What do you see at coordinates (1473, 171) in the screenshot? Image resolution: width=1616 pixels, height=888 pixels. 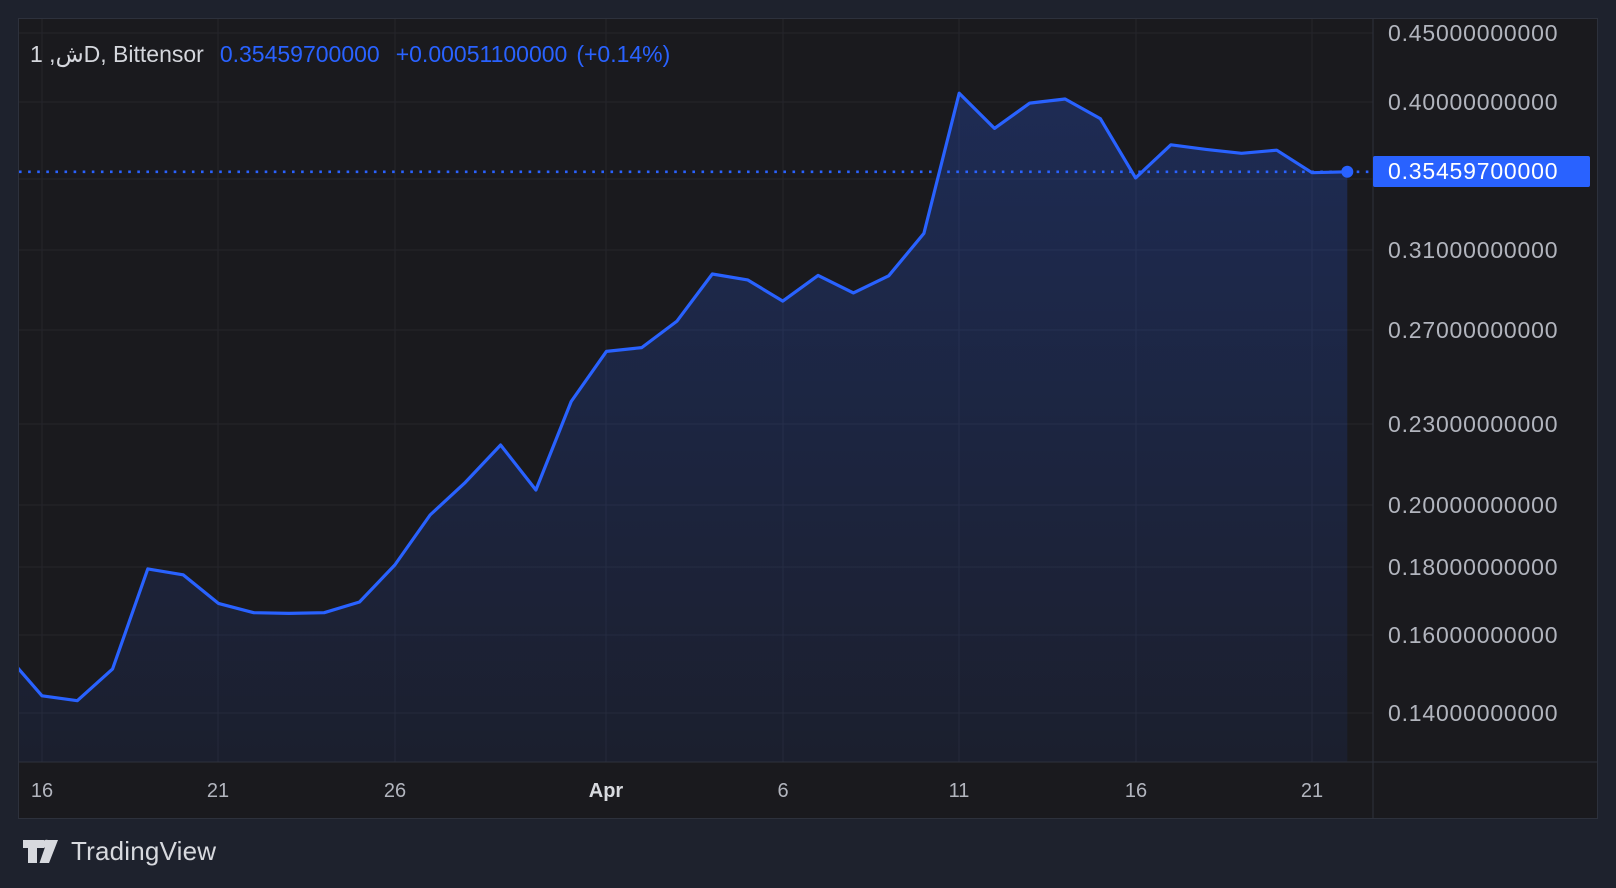 I see `price-badge-value: 0.35459700000` at bounding box center [1473, 171].